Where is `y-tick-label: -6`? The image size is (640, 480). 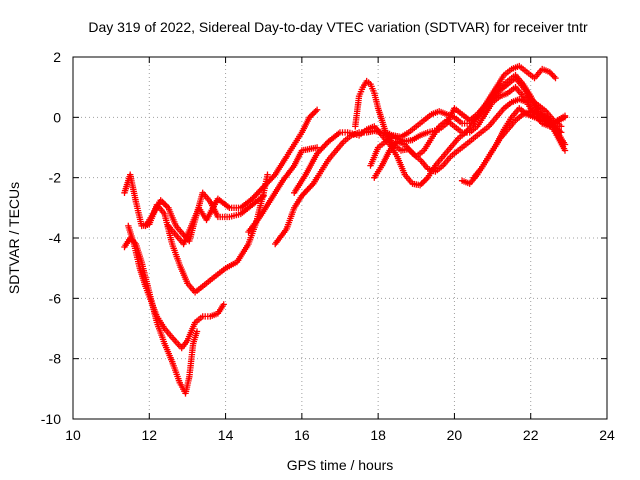
y-tick-label: -6 is located at coordinates (55, 298).